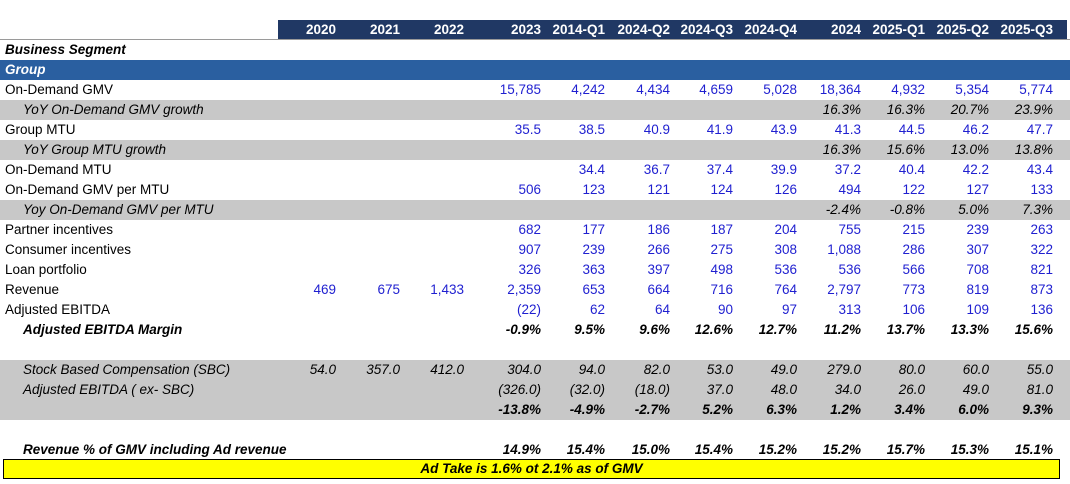  I want to click on column-header: 2021, so click(384, 29).